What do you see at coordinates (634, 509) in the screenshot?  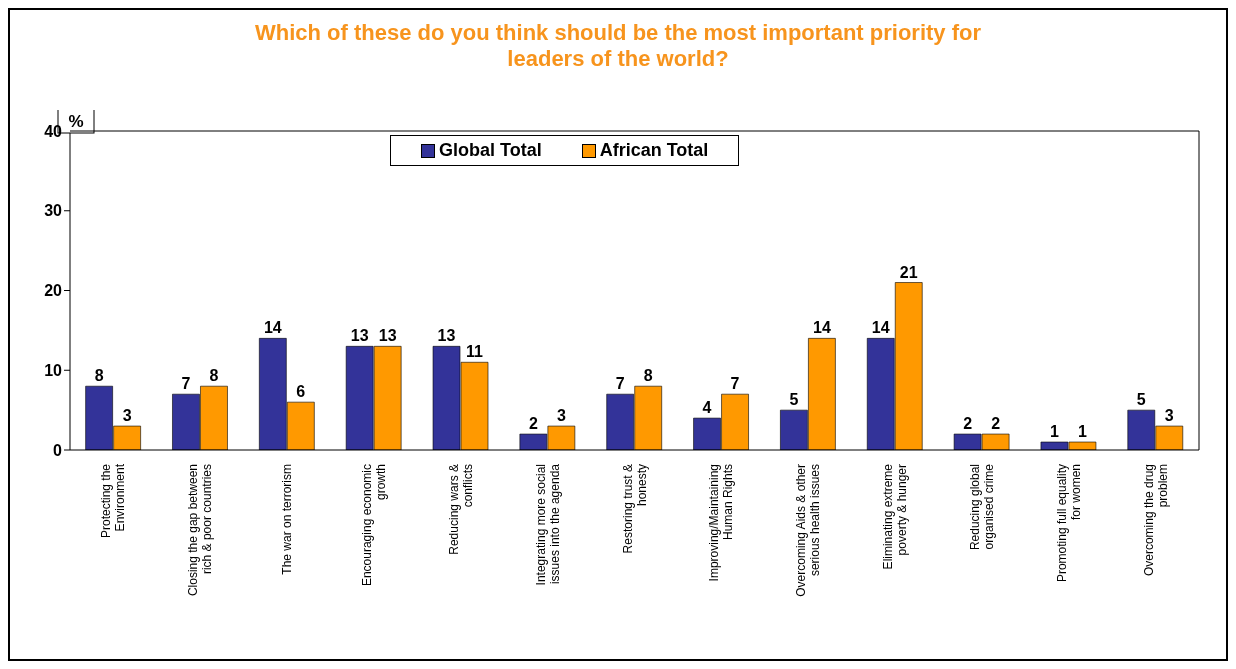 I see `x-tick-label: Restoring trust & honesty` at bounding box center [634, 509].